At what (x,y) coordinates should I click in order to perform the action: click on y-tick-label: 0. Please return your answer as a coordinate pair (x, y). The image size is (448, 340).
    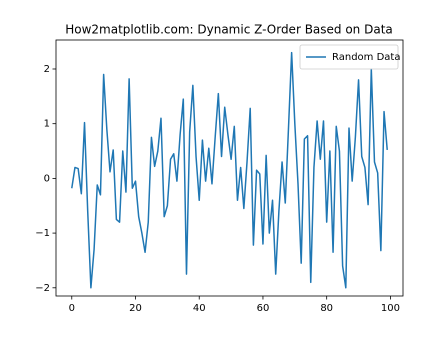
    Looking at the image, I should click on (47, 178).